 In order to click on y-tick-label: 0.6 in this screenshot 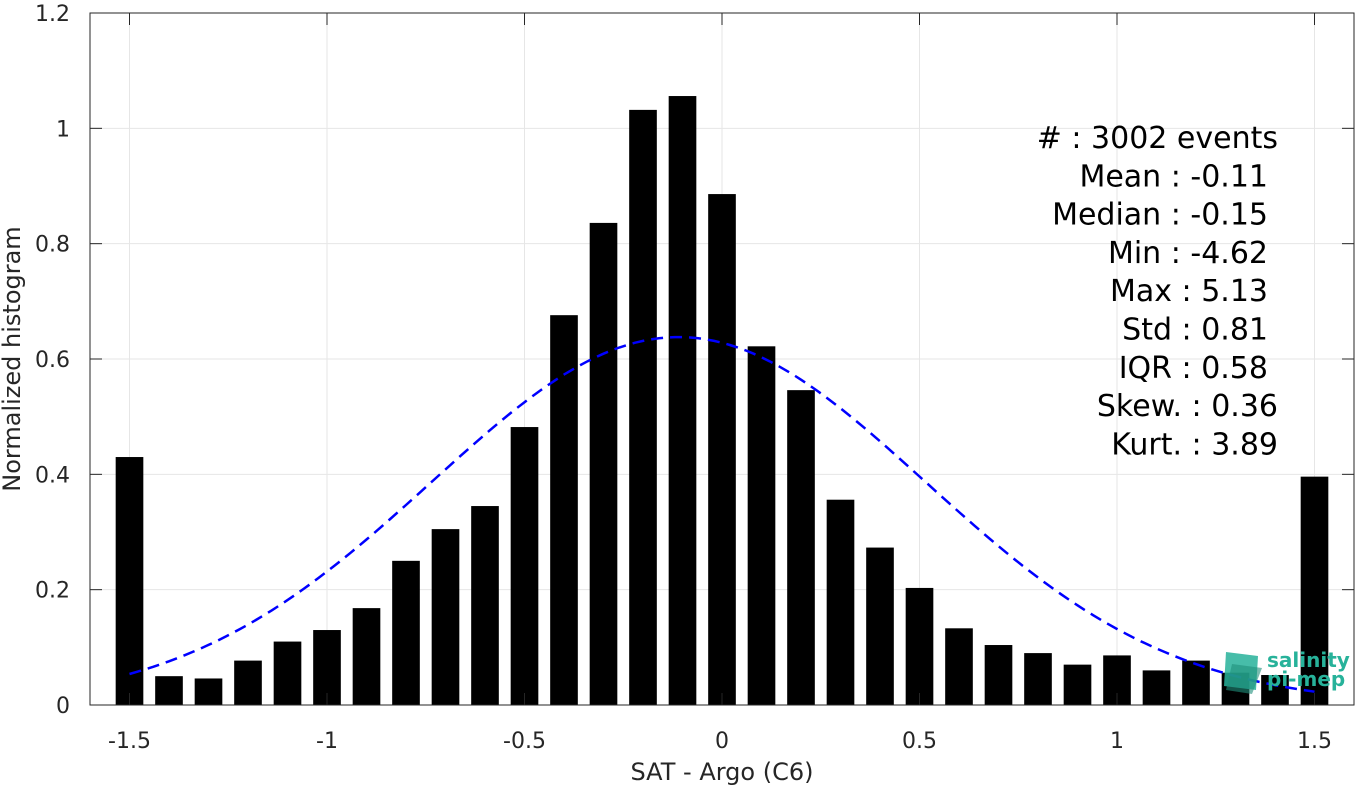, I will do `click(52, 360)`.